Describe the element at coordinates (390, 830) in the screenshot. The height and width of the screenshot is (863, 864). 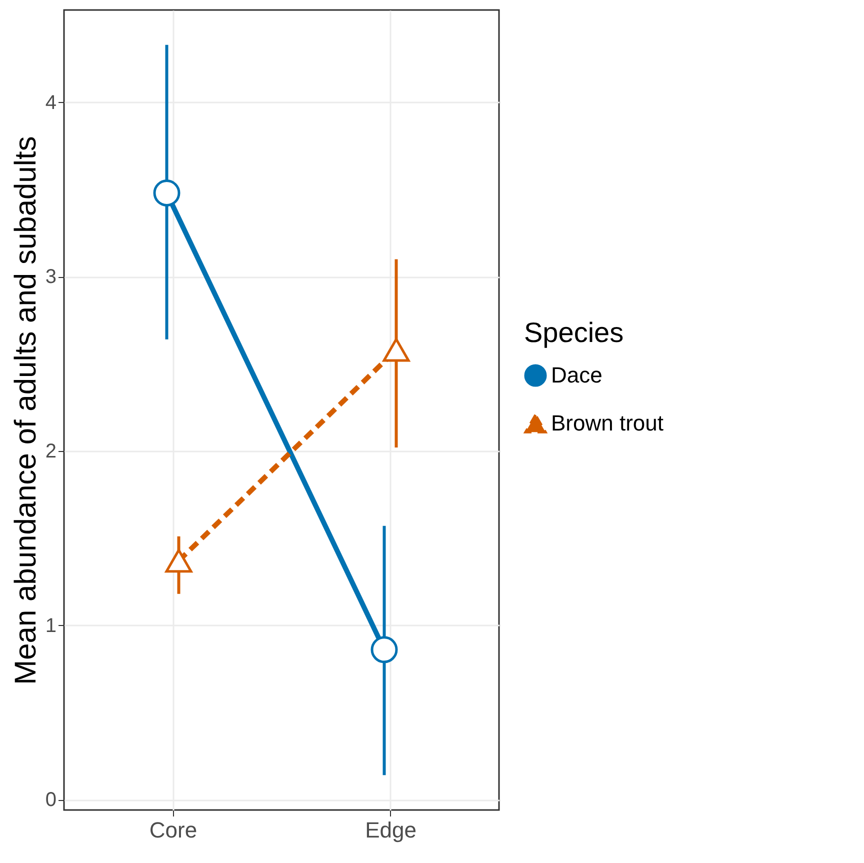
I see `x-tick-label: Edge` at that location.